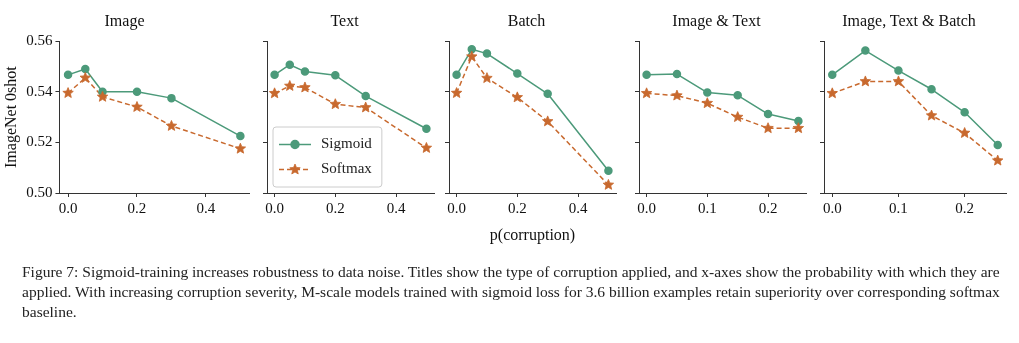 The image size is (1019, 343). Describe the element at coordinates (39, 40) in the screenshot. I see `y-tick-label: 0.56` at that location.